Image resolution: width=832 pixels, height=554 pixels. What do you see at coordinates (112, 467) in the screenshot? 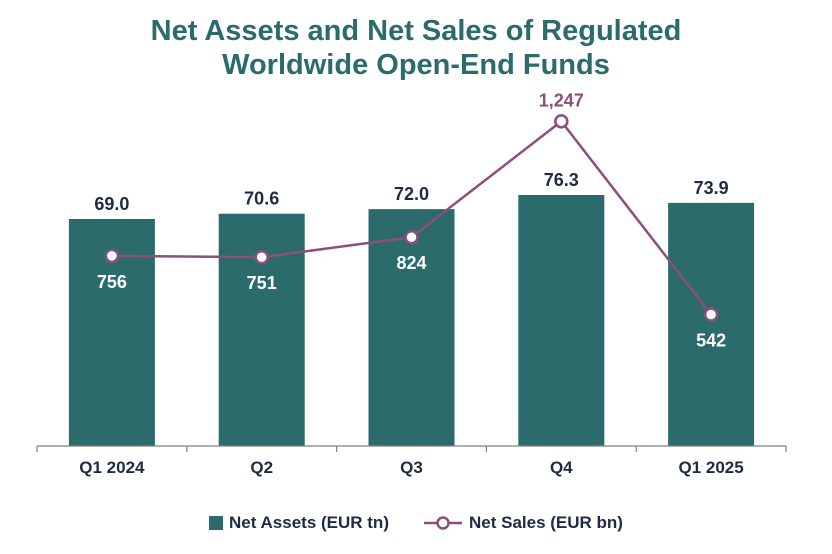
I see `x-tick-label-1: Q1 2024` at bounding box center [112, 467].